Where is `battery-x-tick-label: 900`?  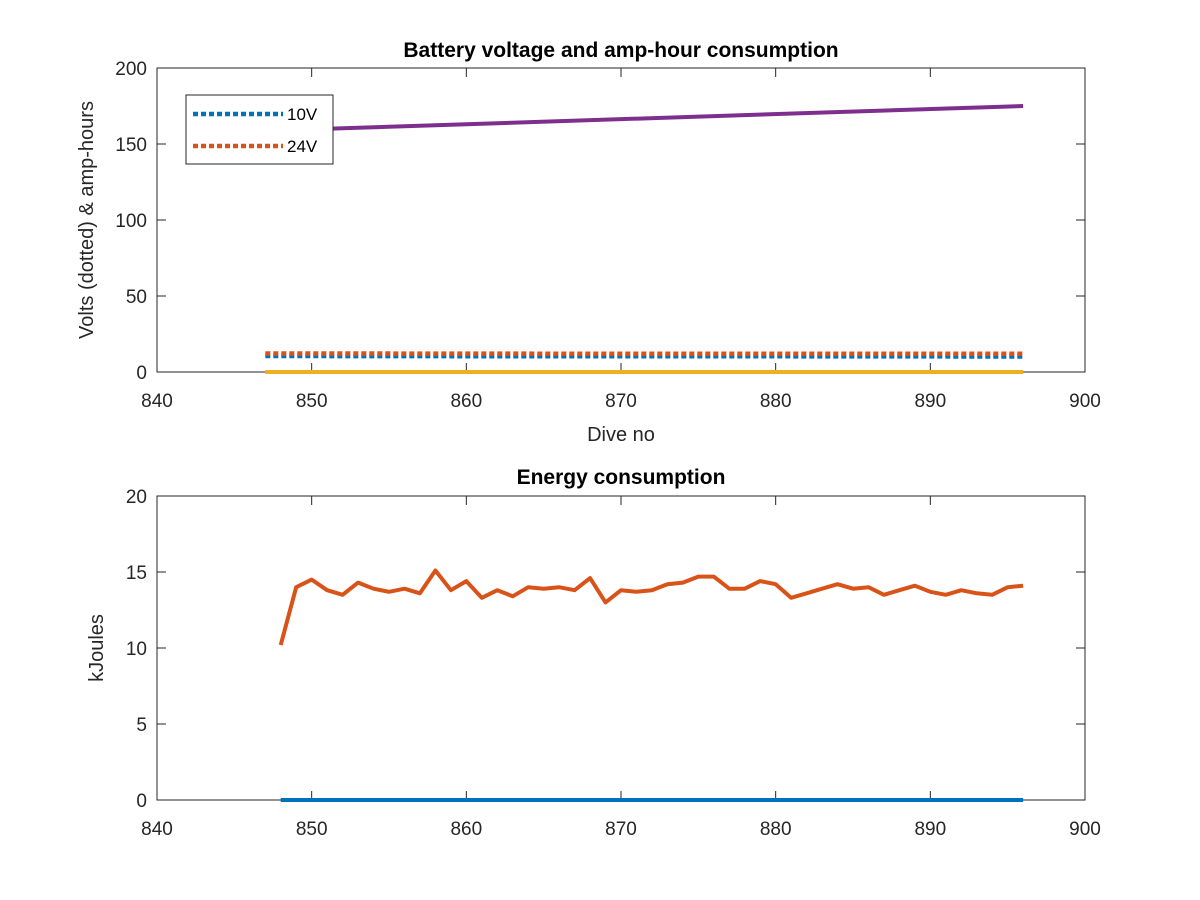 battery-x-tick-label: 900 is located at coordinates (1085, 401).